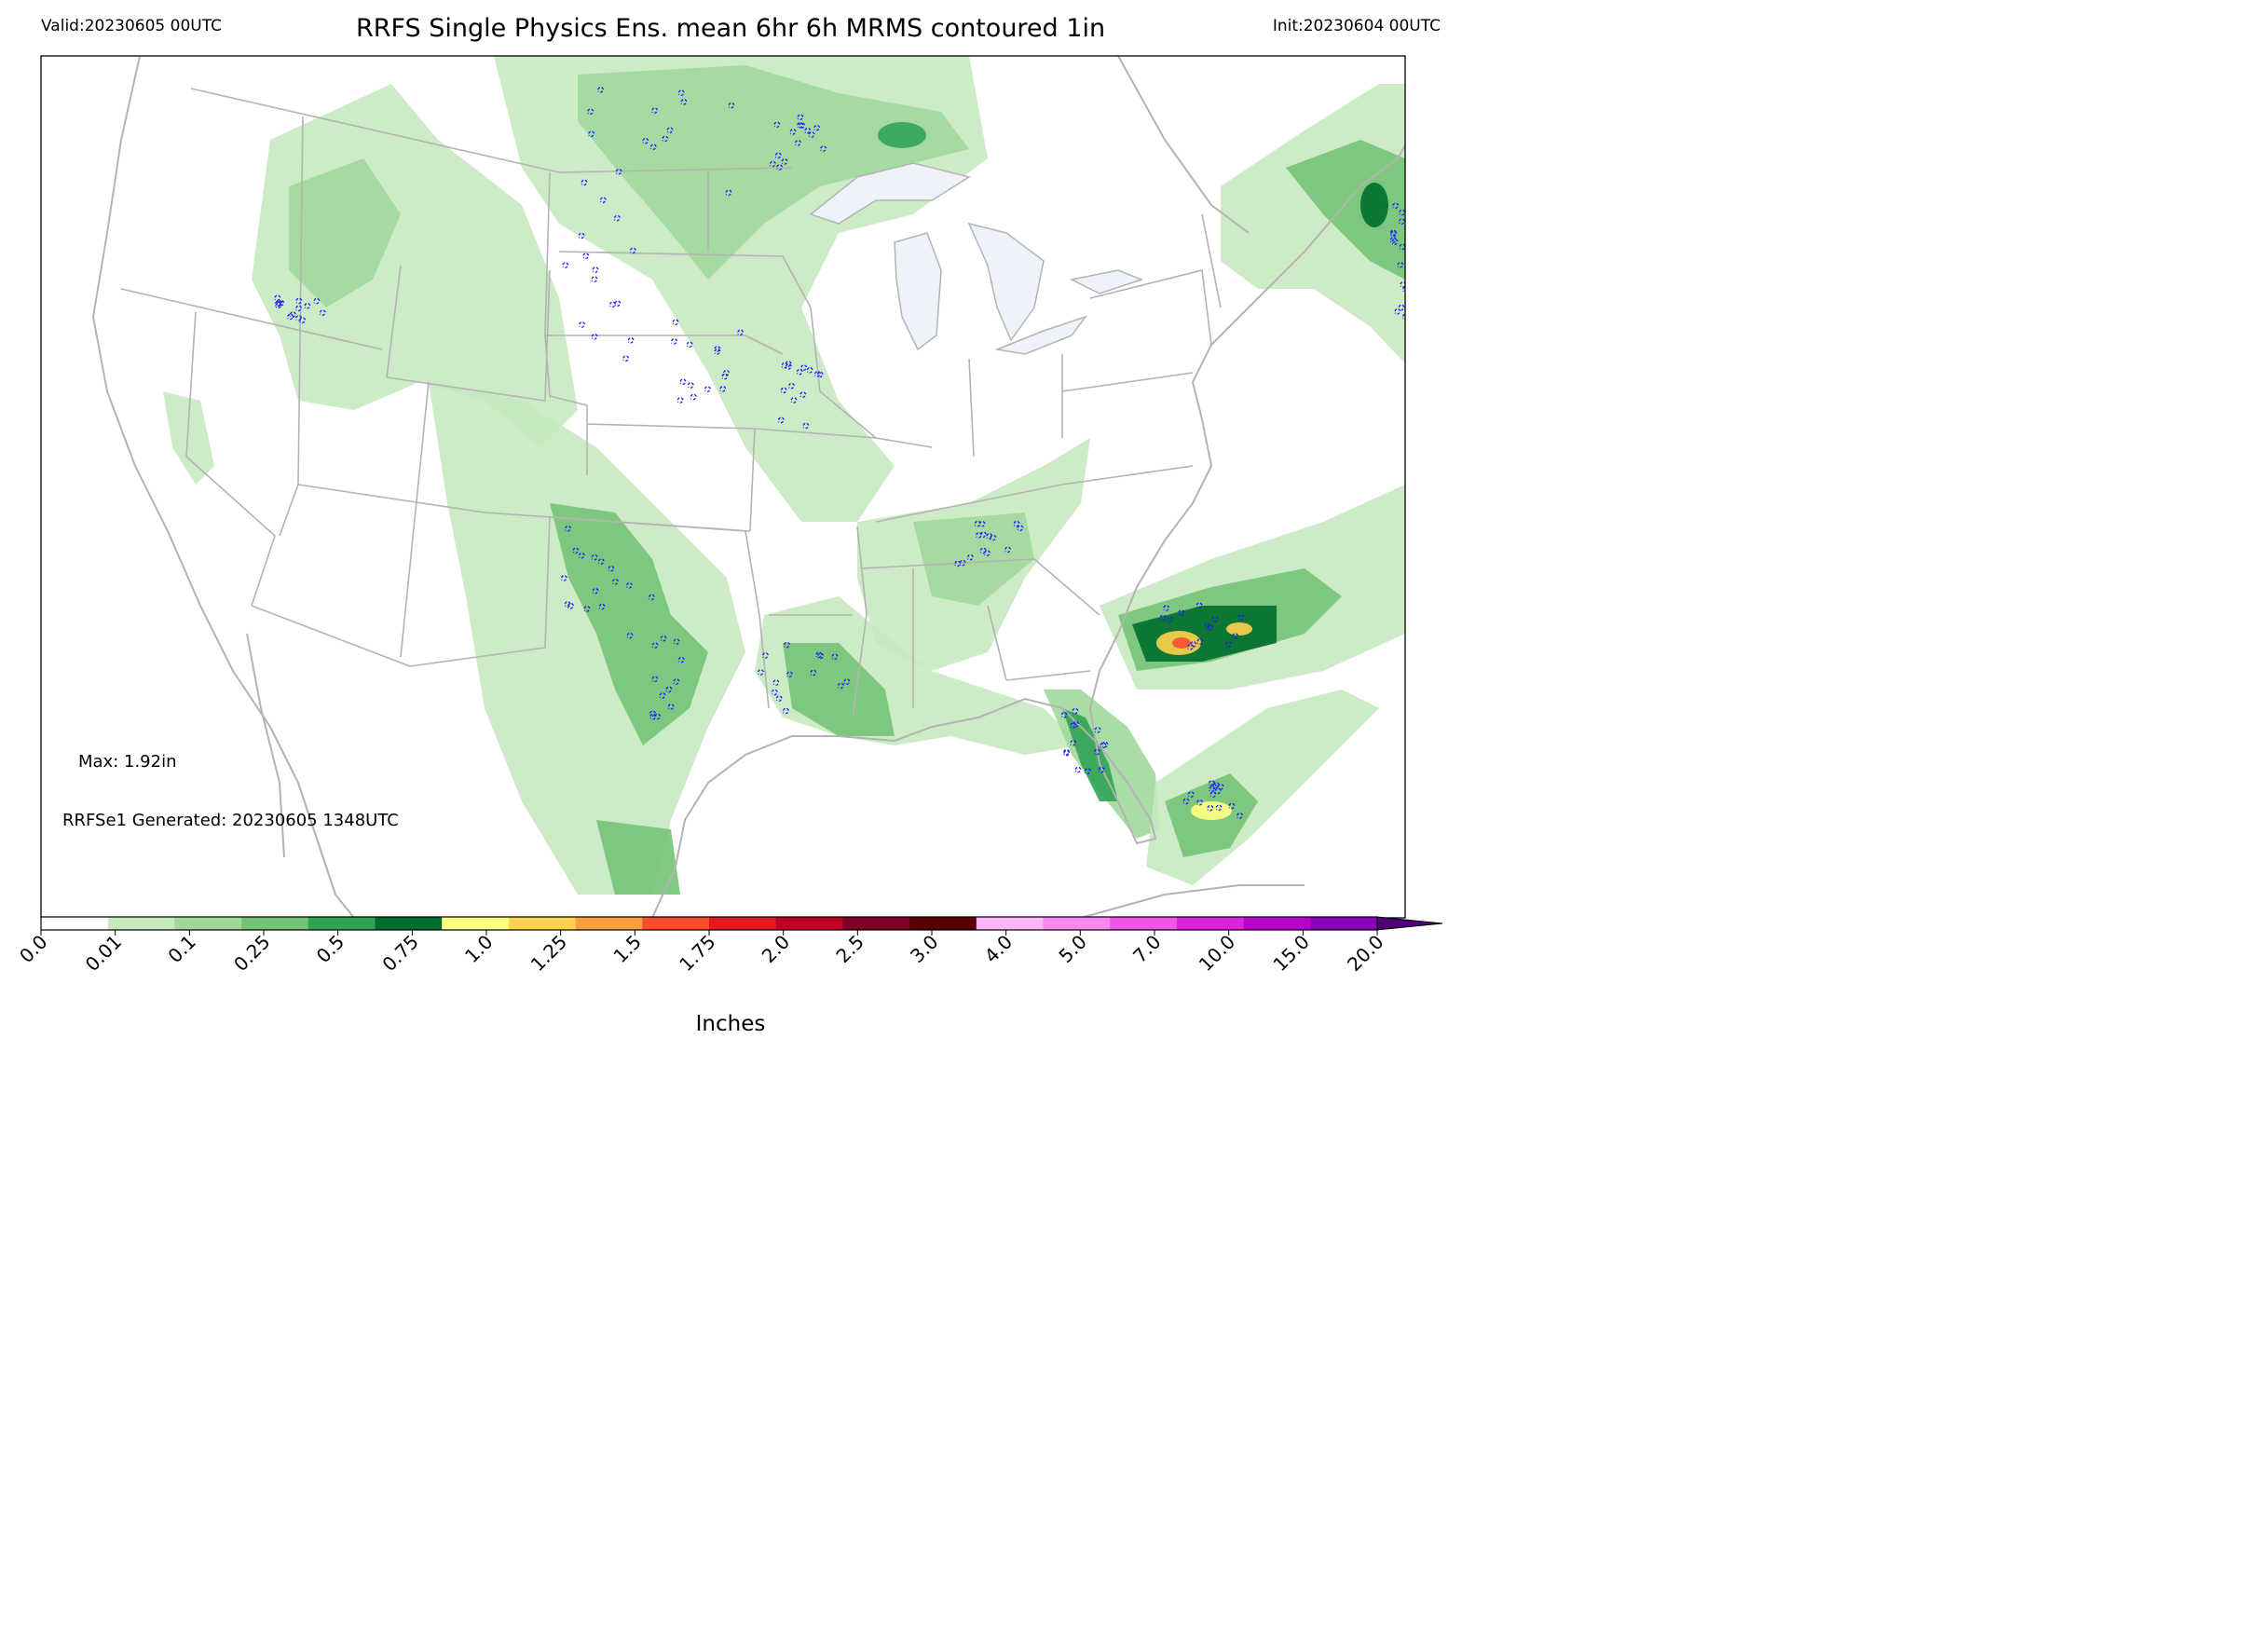 The width and height of the screenshot is (2268, 1640). Describe the element at coordinates (548, 953) in the screenshot. I see `colorbar-tick-label: 1.25` at that location.